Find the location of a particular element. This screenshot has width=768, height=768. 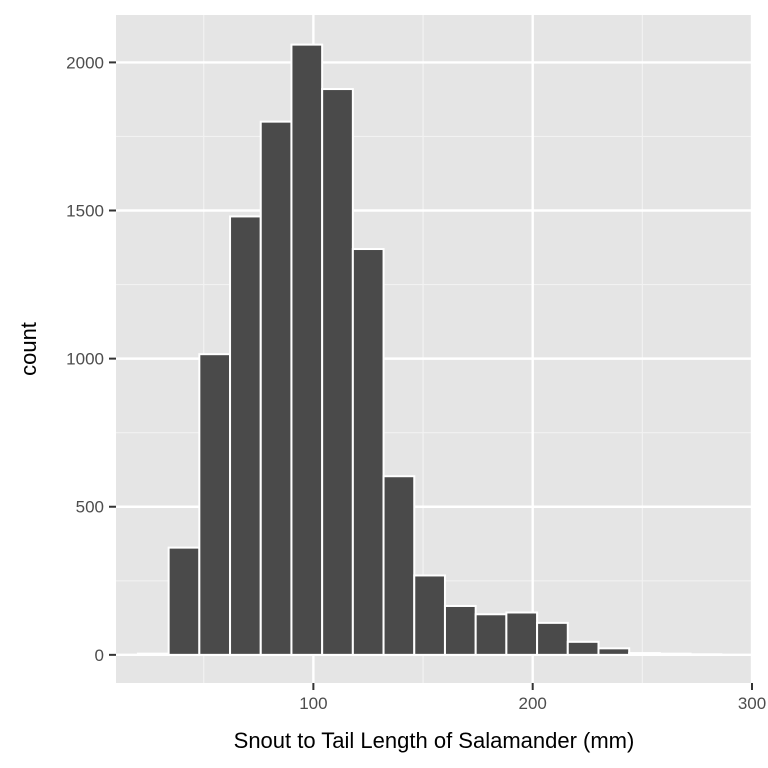

x-axis-ticks: 100 200 300 is located at coordinates (532, 698).